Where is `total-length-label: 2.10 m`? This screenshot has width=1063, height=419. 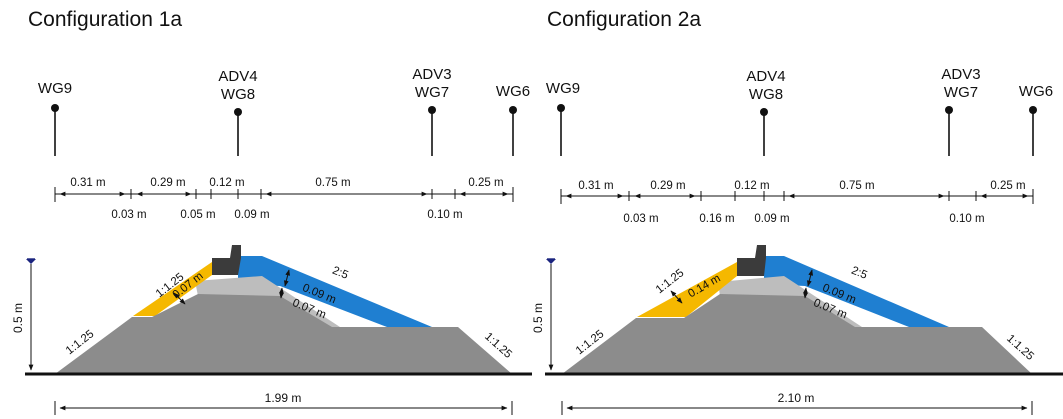 total-length-label: 2.10 m is located at coordinates (796, 398).